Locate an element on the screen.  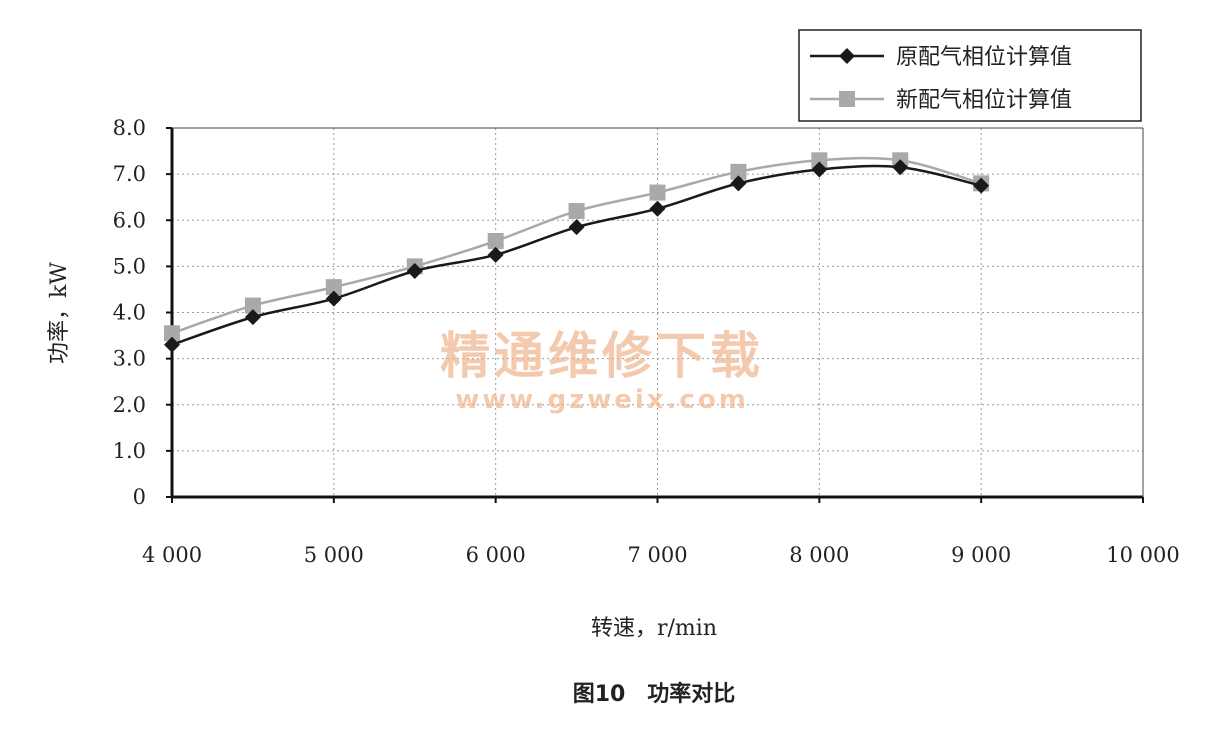
y-tick-label: 4.0 is located at coordinates (129, 313).